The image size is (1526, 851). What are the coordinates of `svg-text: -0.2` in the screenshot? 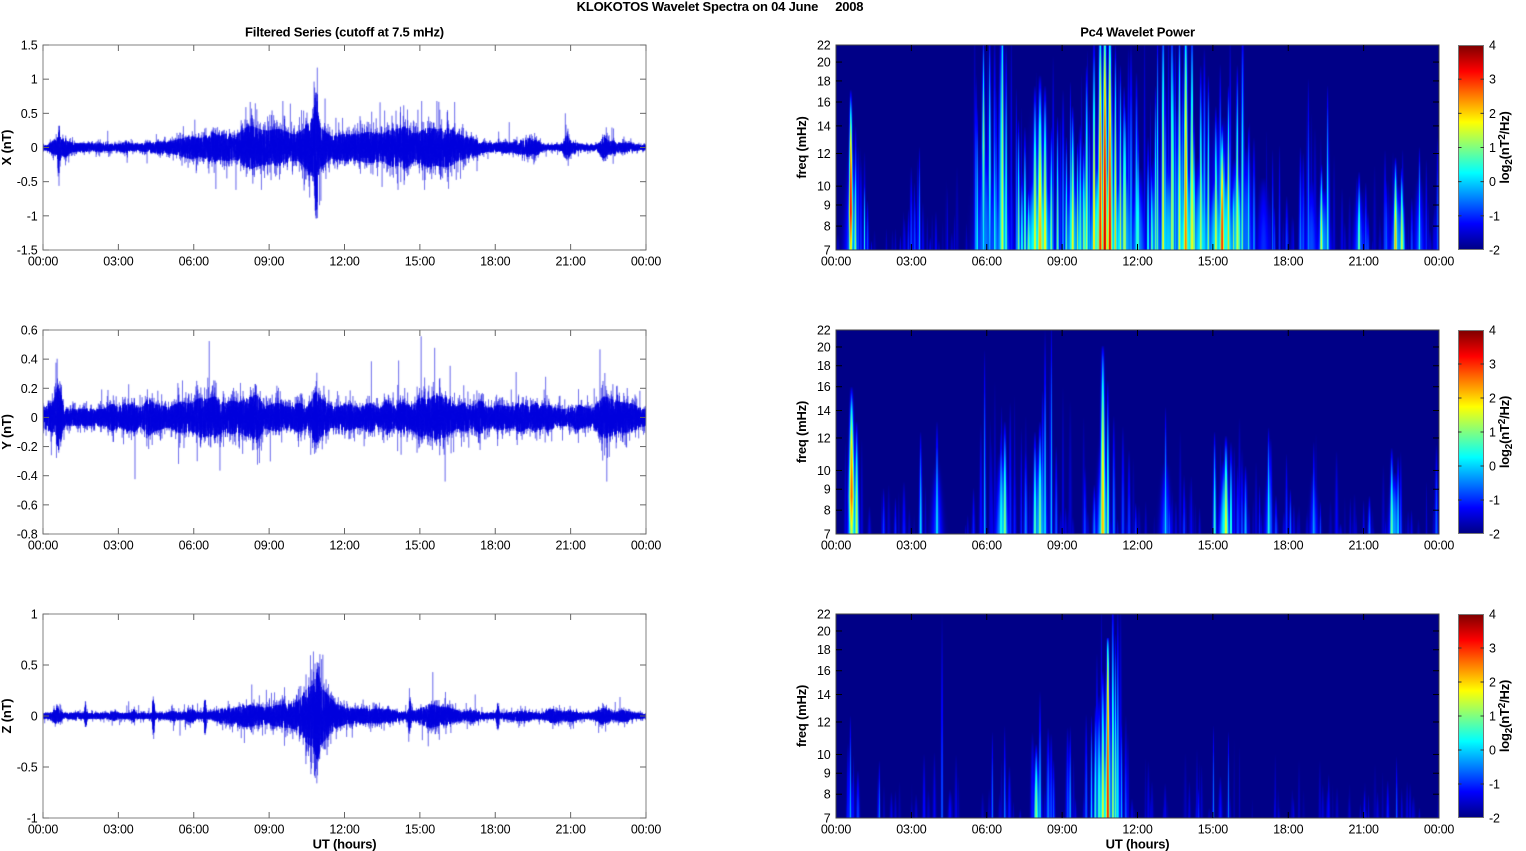 It's located at (27, 447).